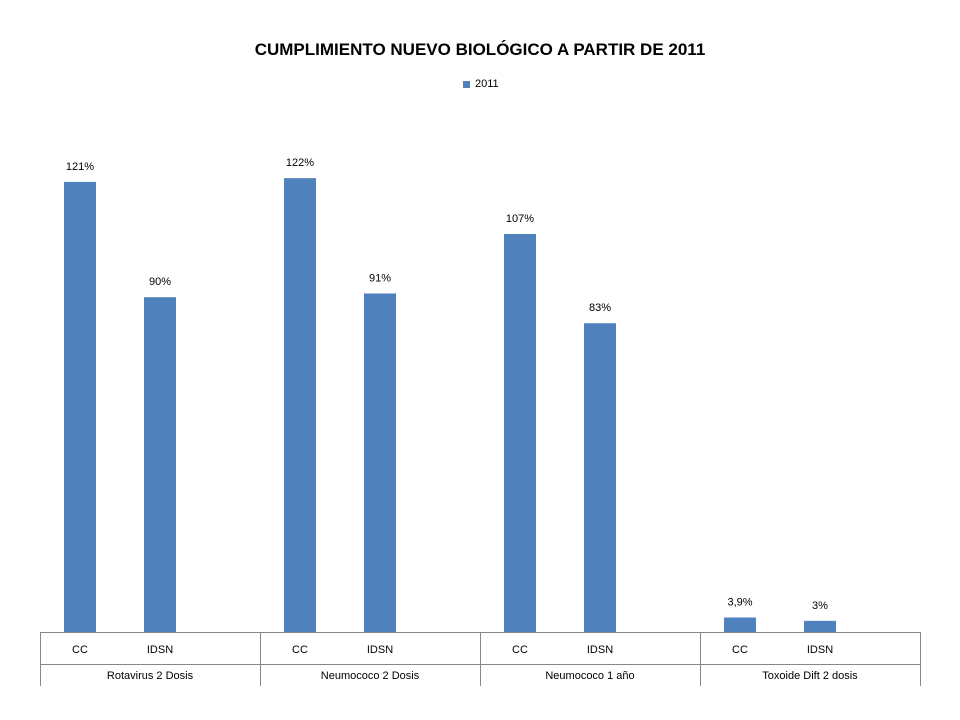  Describe the element at coordinates (380, 650) in the screenshot. I see `tick-label-4: IDSN` at that location.